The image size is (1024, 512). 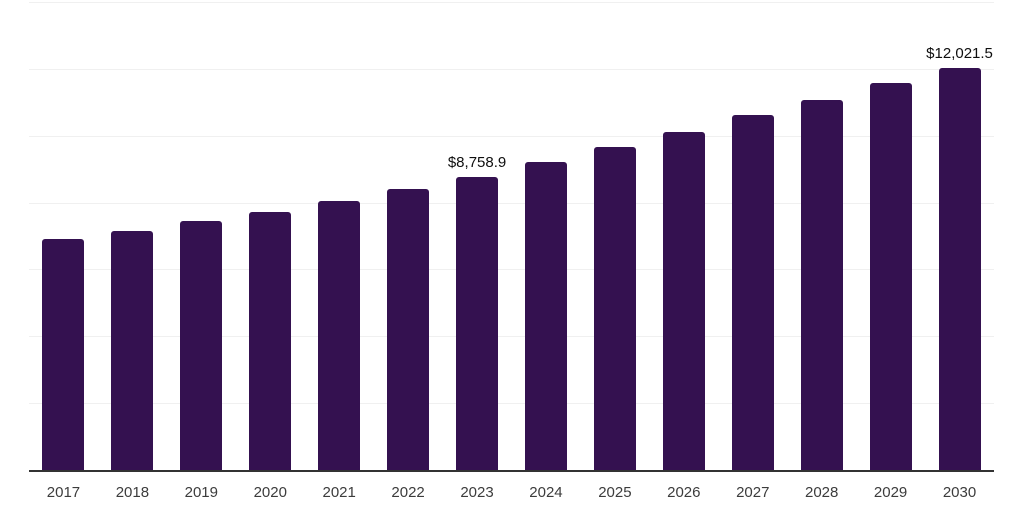 What do you see at coordinates (63, 492) in the screenshot?
I see `x-tick-label-2017: 2017` at bounding box center [63, 492].